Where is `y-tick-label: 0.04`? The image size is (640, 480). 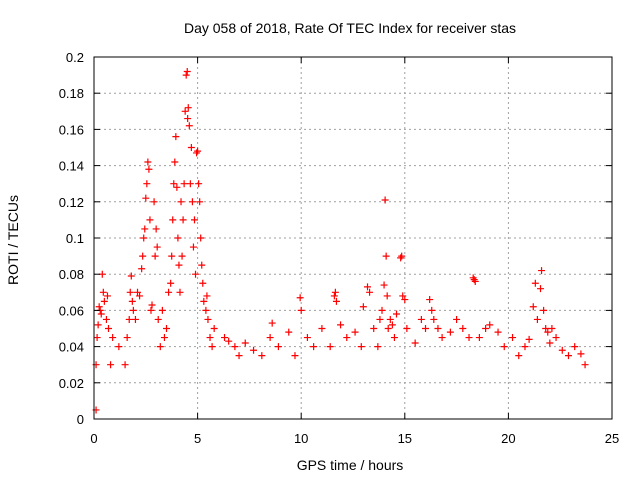
y-tick-label: 0.04 is located at coordinates (71, 347).